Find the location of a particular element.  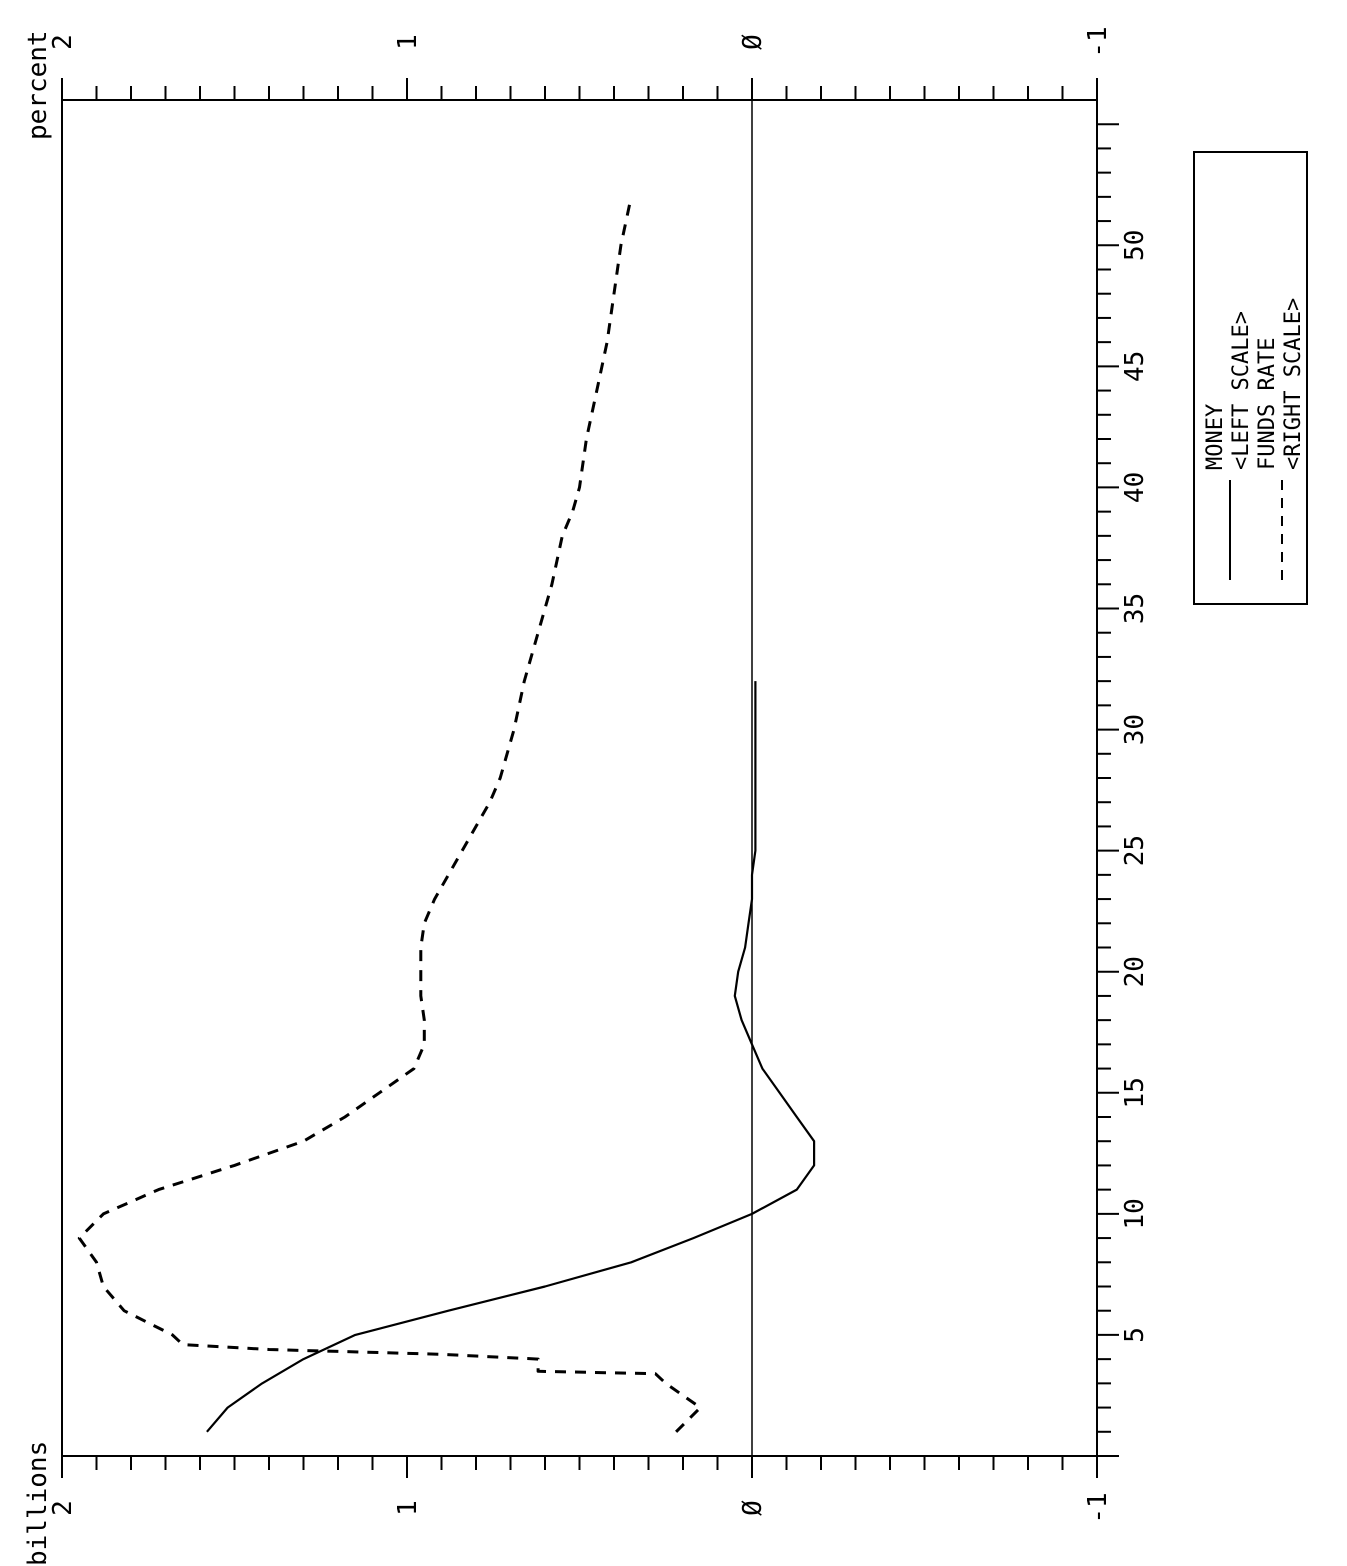

x-tick-label-group: 35 is located at coordinates (1135, 608).